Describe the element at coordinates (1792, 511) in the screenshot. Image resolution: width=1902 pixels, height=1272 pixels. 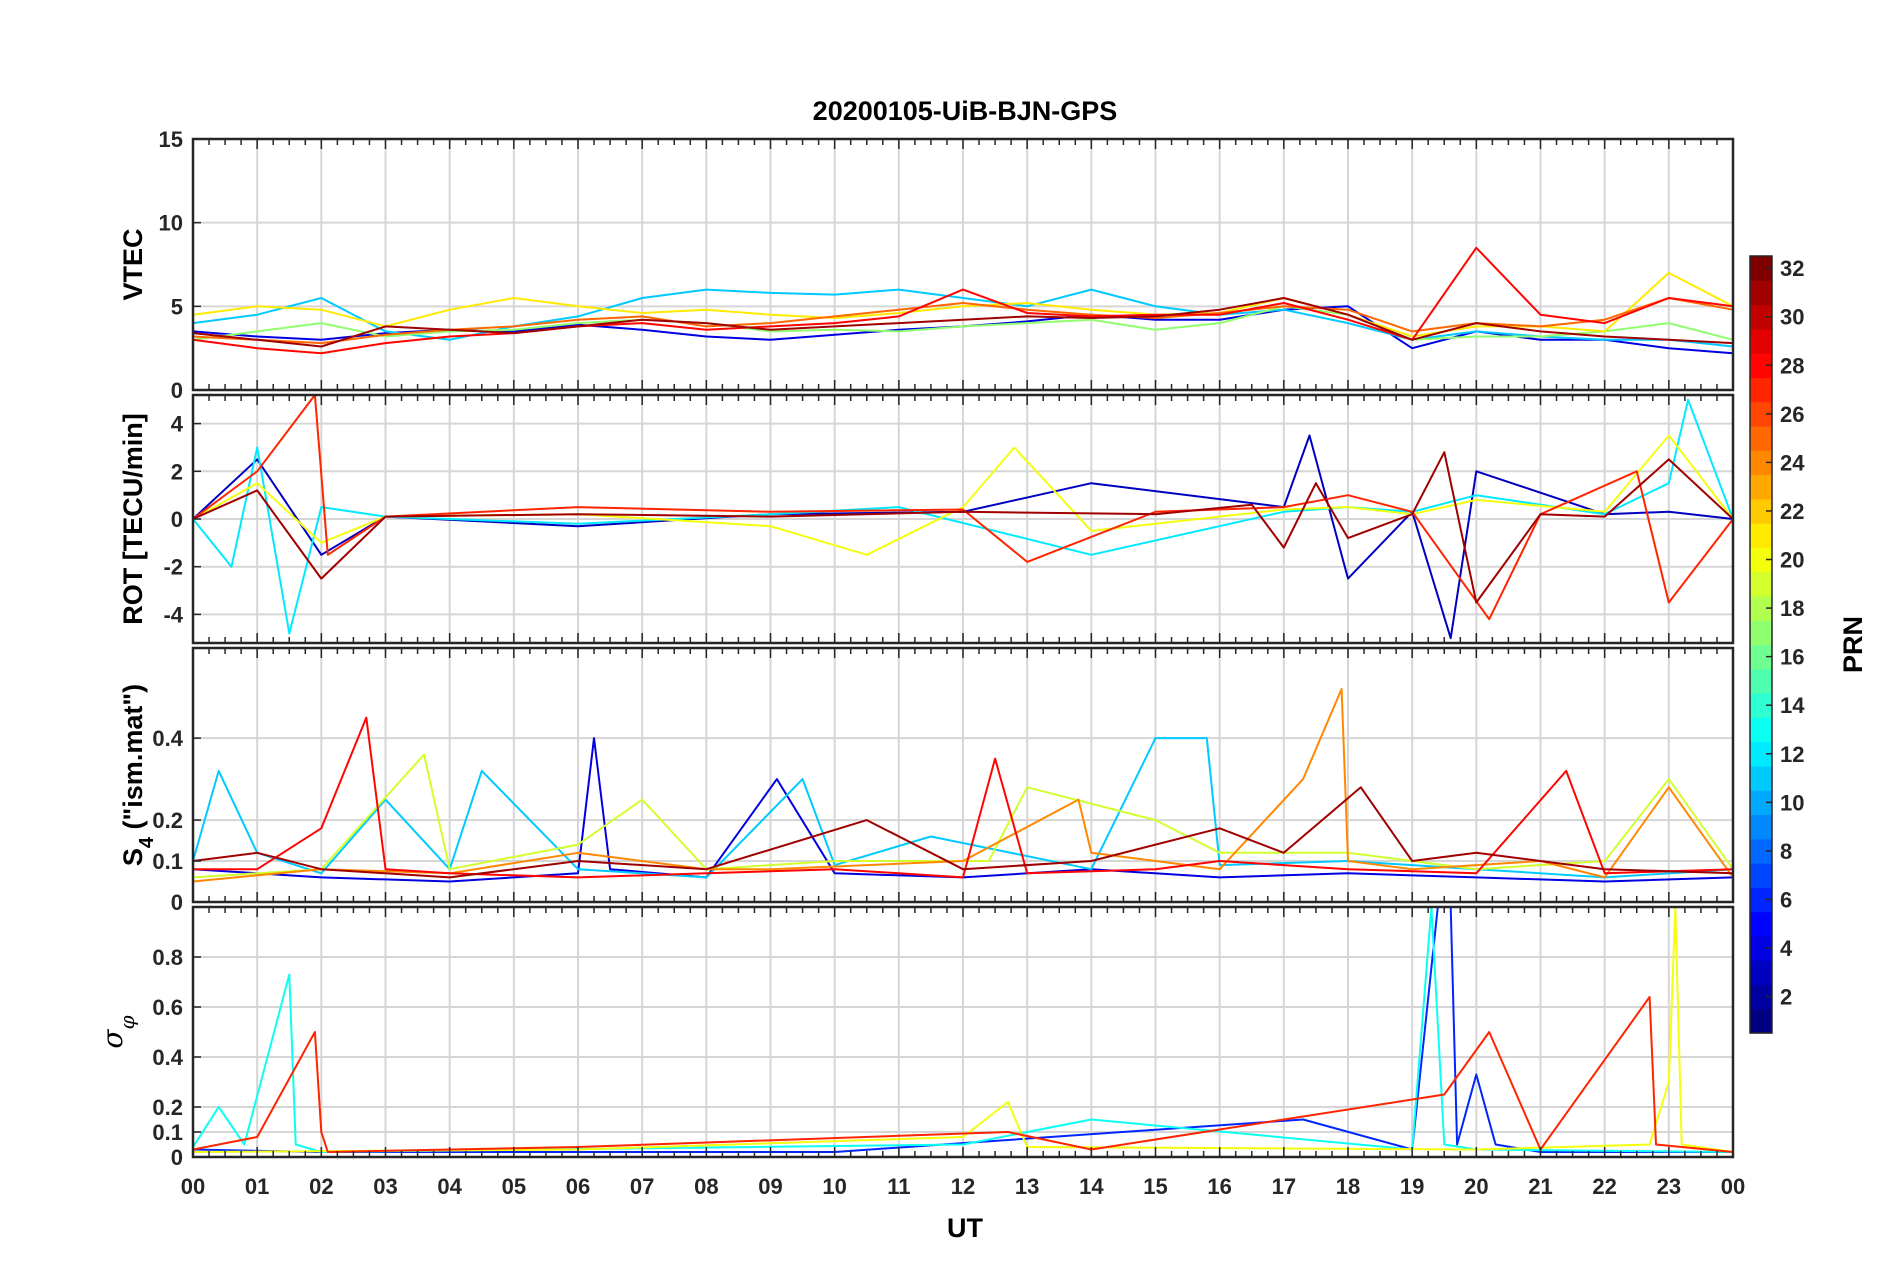
I see `colorbar-tick-label: 22` at that location.